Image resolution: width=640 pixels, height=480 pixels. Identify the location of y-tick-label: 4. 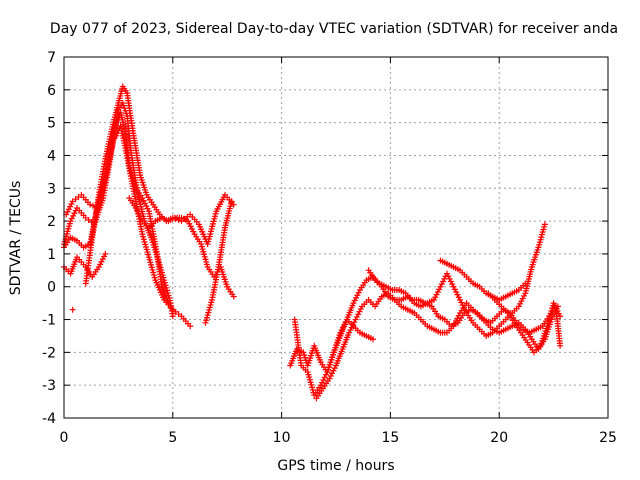
(51, 156).